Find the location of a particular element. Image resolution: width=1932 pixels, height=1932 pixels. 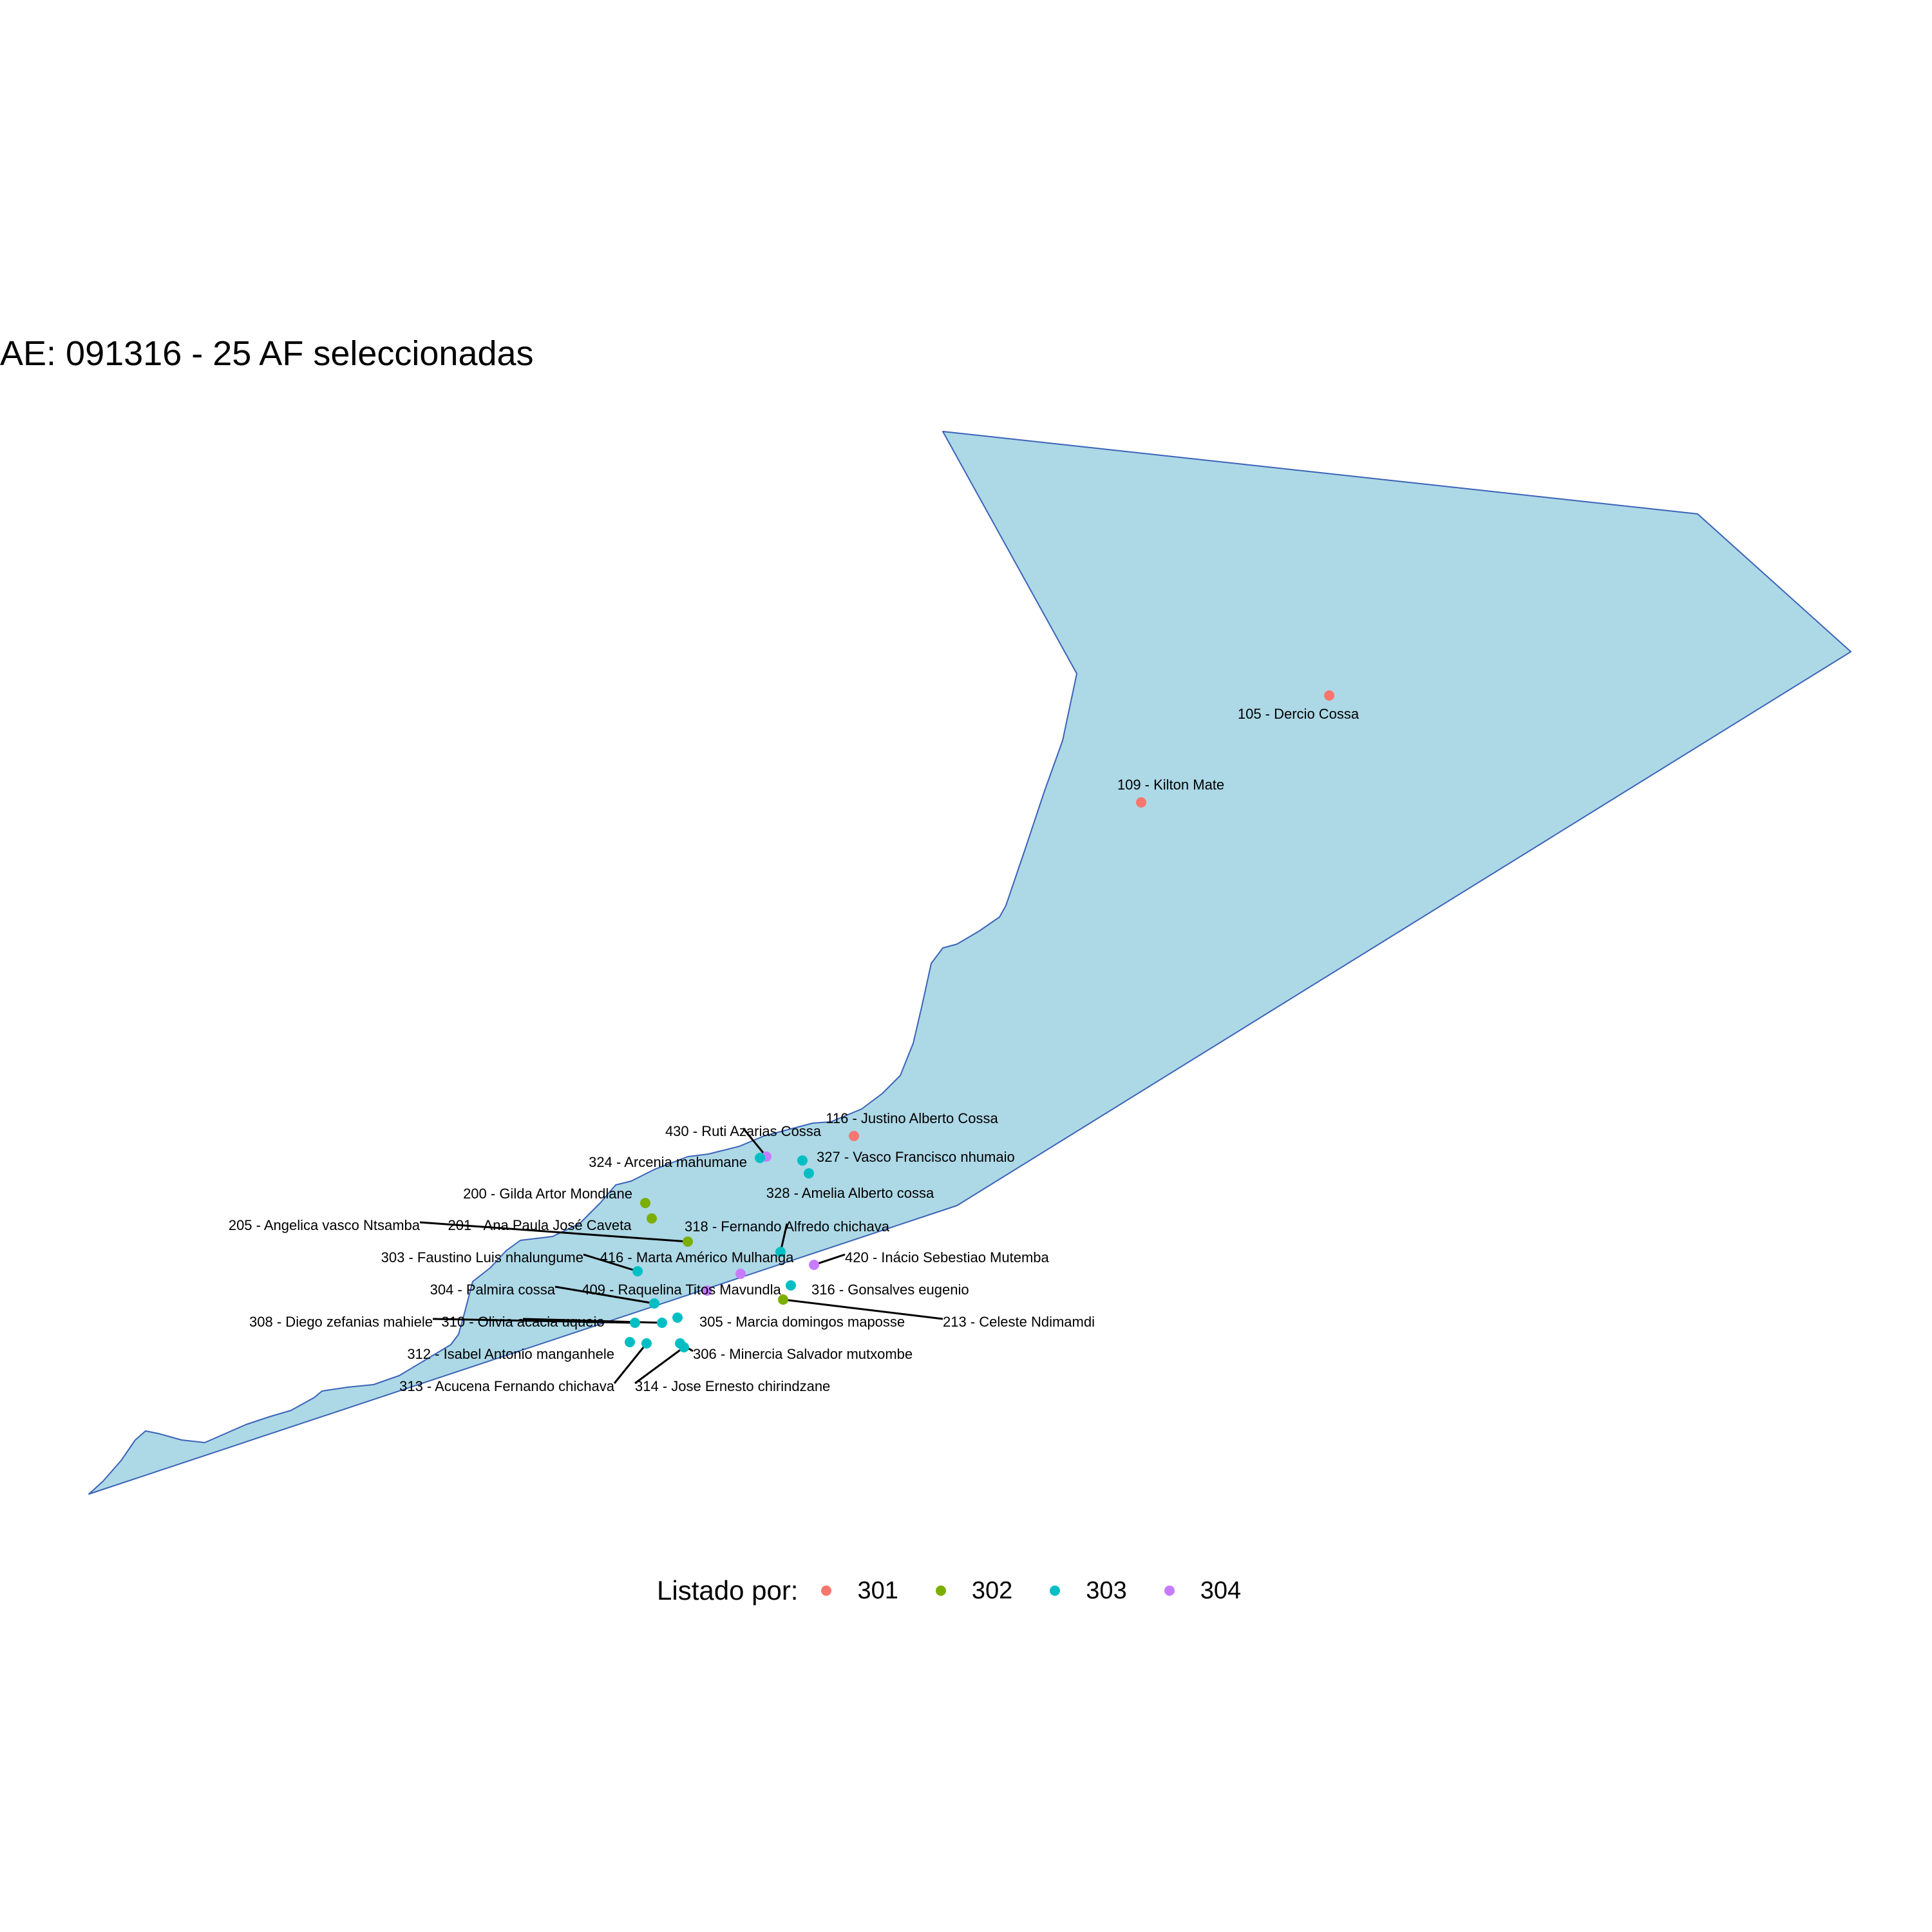

household-label-105: 105 - Dercio Cossa is located at coordinates (1298, 714).